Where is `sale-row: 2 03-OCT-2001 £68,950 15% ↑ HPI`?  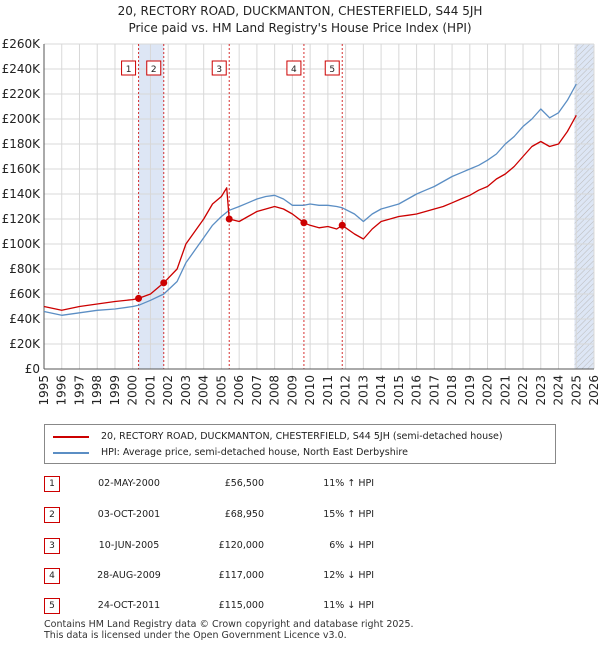 sale-row: 2 03-OCT-2001 £68,950 15% ↑ HPI is located at coordinates (304, 516).